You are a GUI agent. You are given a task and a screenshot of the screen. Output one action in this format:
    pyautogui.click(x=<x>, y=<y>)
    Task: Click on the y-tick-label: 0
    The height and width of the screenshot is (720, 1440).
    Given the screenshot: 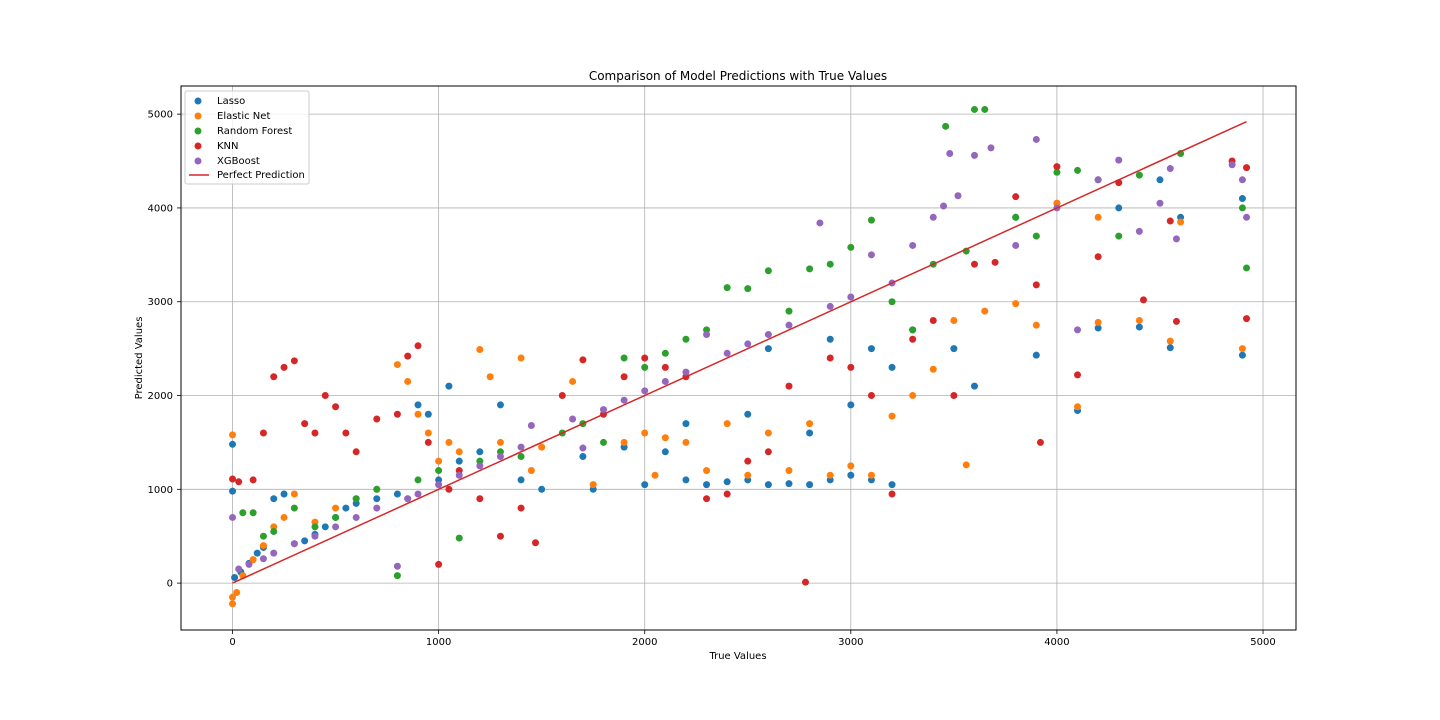 What is the action you would take?
    pyautogui.click(x=170, y=584)
    